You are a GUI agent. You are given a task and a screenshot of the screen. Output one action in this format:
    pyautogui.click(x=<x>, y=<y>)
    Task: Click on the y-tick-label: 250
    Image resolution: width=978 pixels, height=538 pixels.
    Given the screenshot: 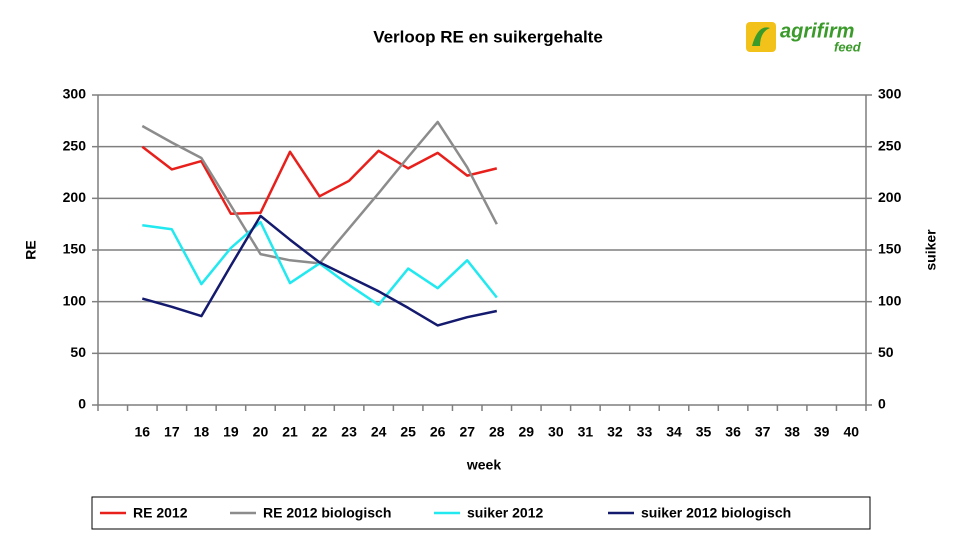 What is the action you would take?
    pyautogui.click(x=75, y=145)
    